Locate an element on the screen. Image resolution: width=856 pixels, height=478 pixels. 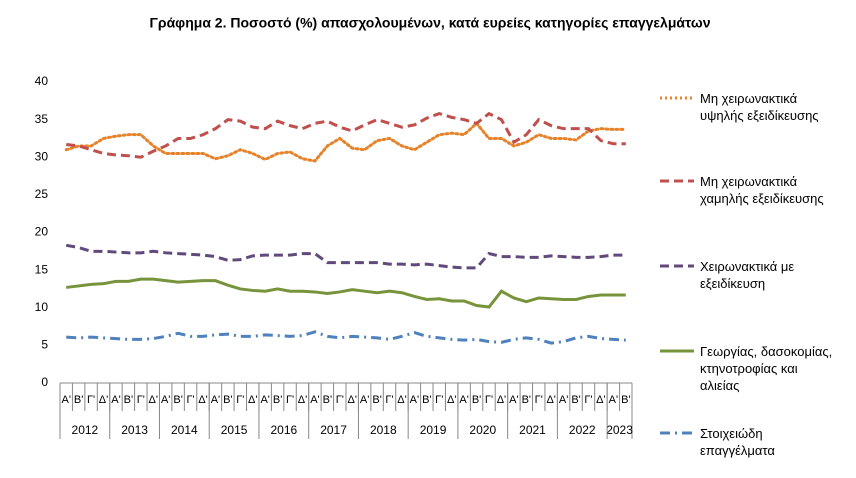
year-label: 2019 is located at coordinates (433, 430).